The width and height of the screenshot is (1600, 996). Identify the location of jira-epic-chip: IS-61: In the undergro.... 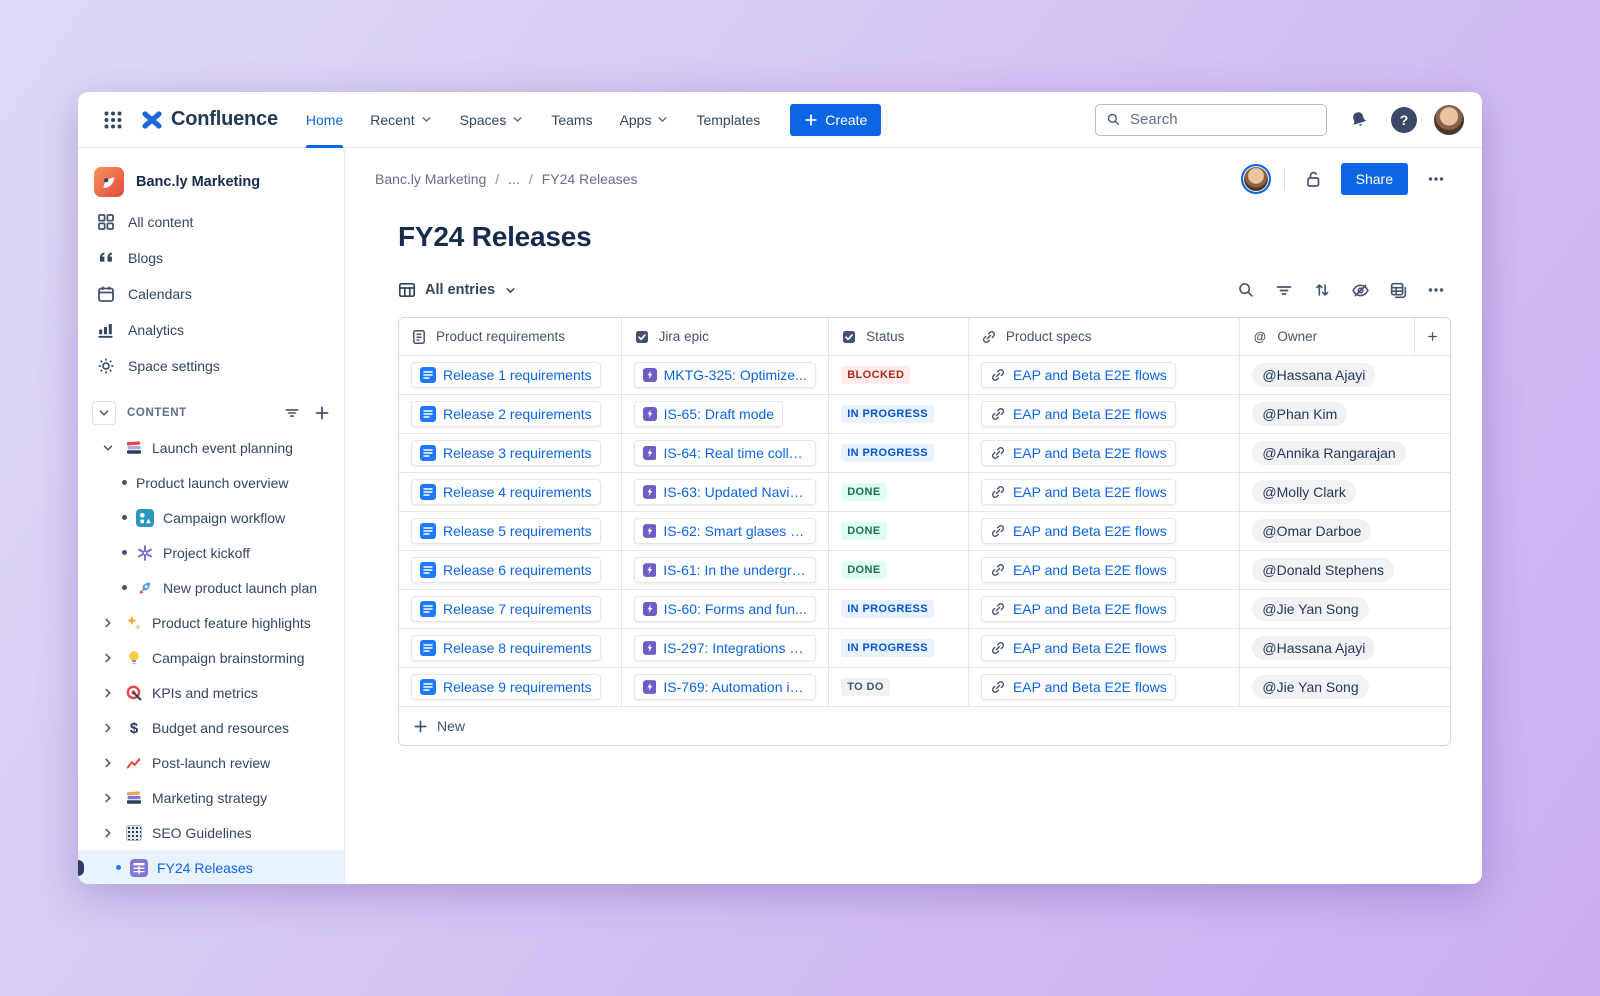
(725, 570).